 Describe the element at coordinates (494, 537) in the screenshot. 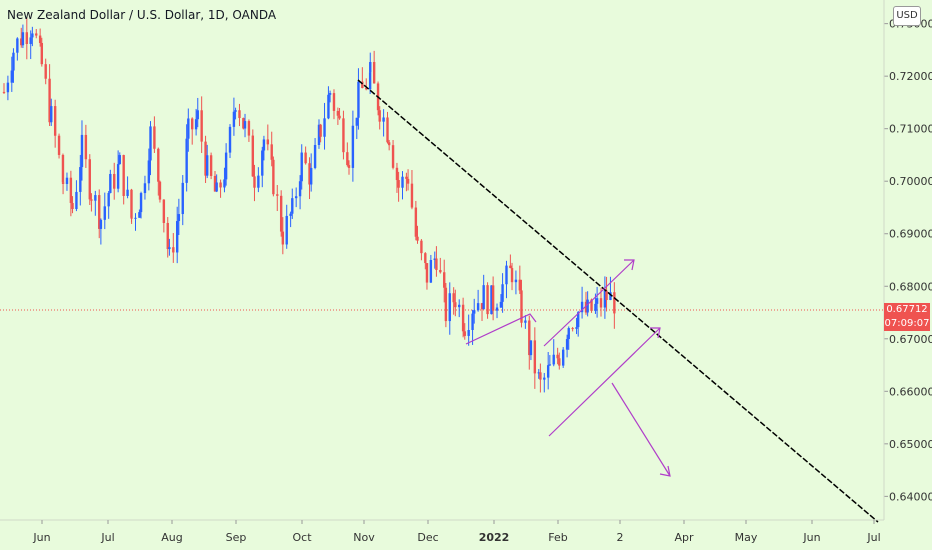

I see `x-tick-label: 2022` at that location.